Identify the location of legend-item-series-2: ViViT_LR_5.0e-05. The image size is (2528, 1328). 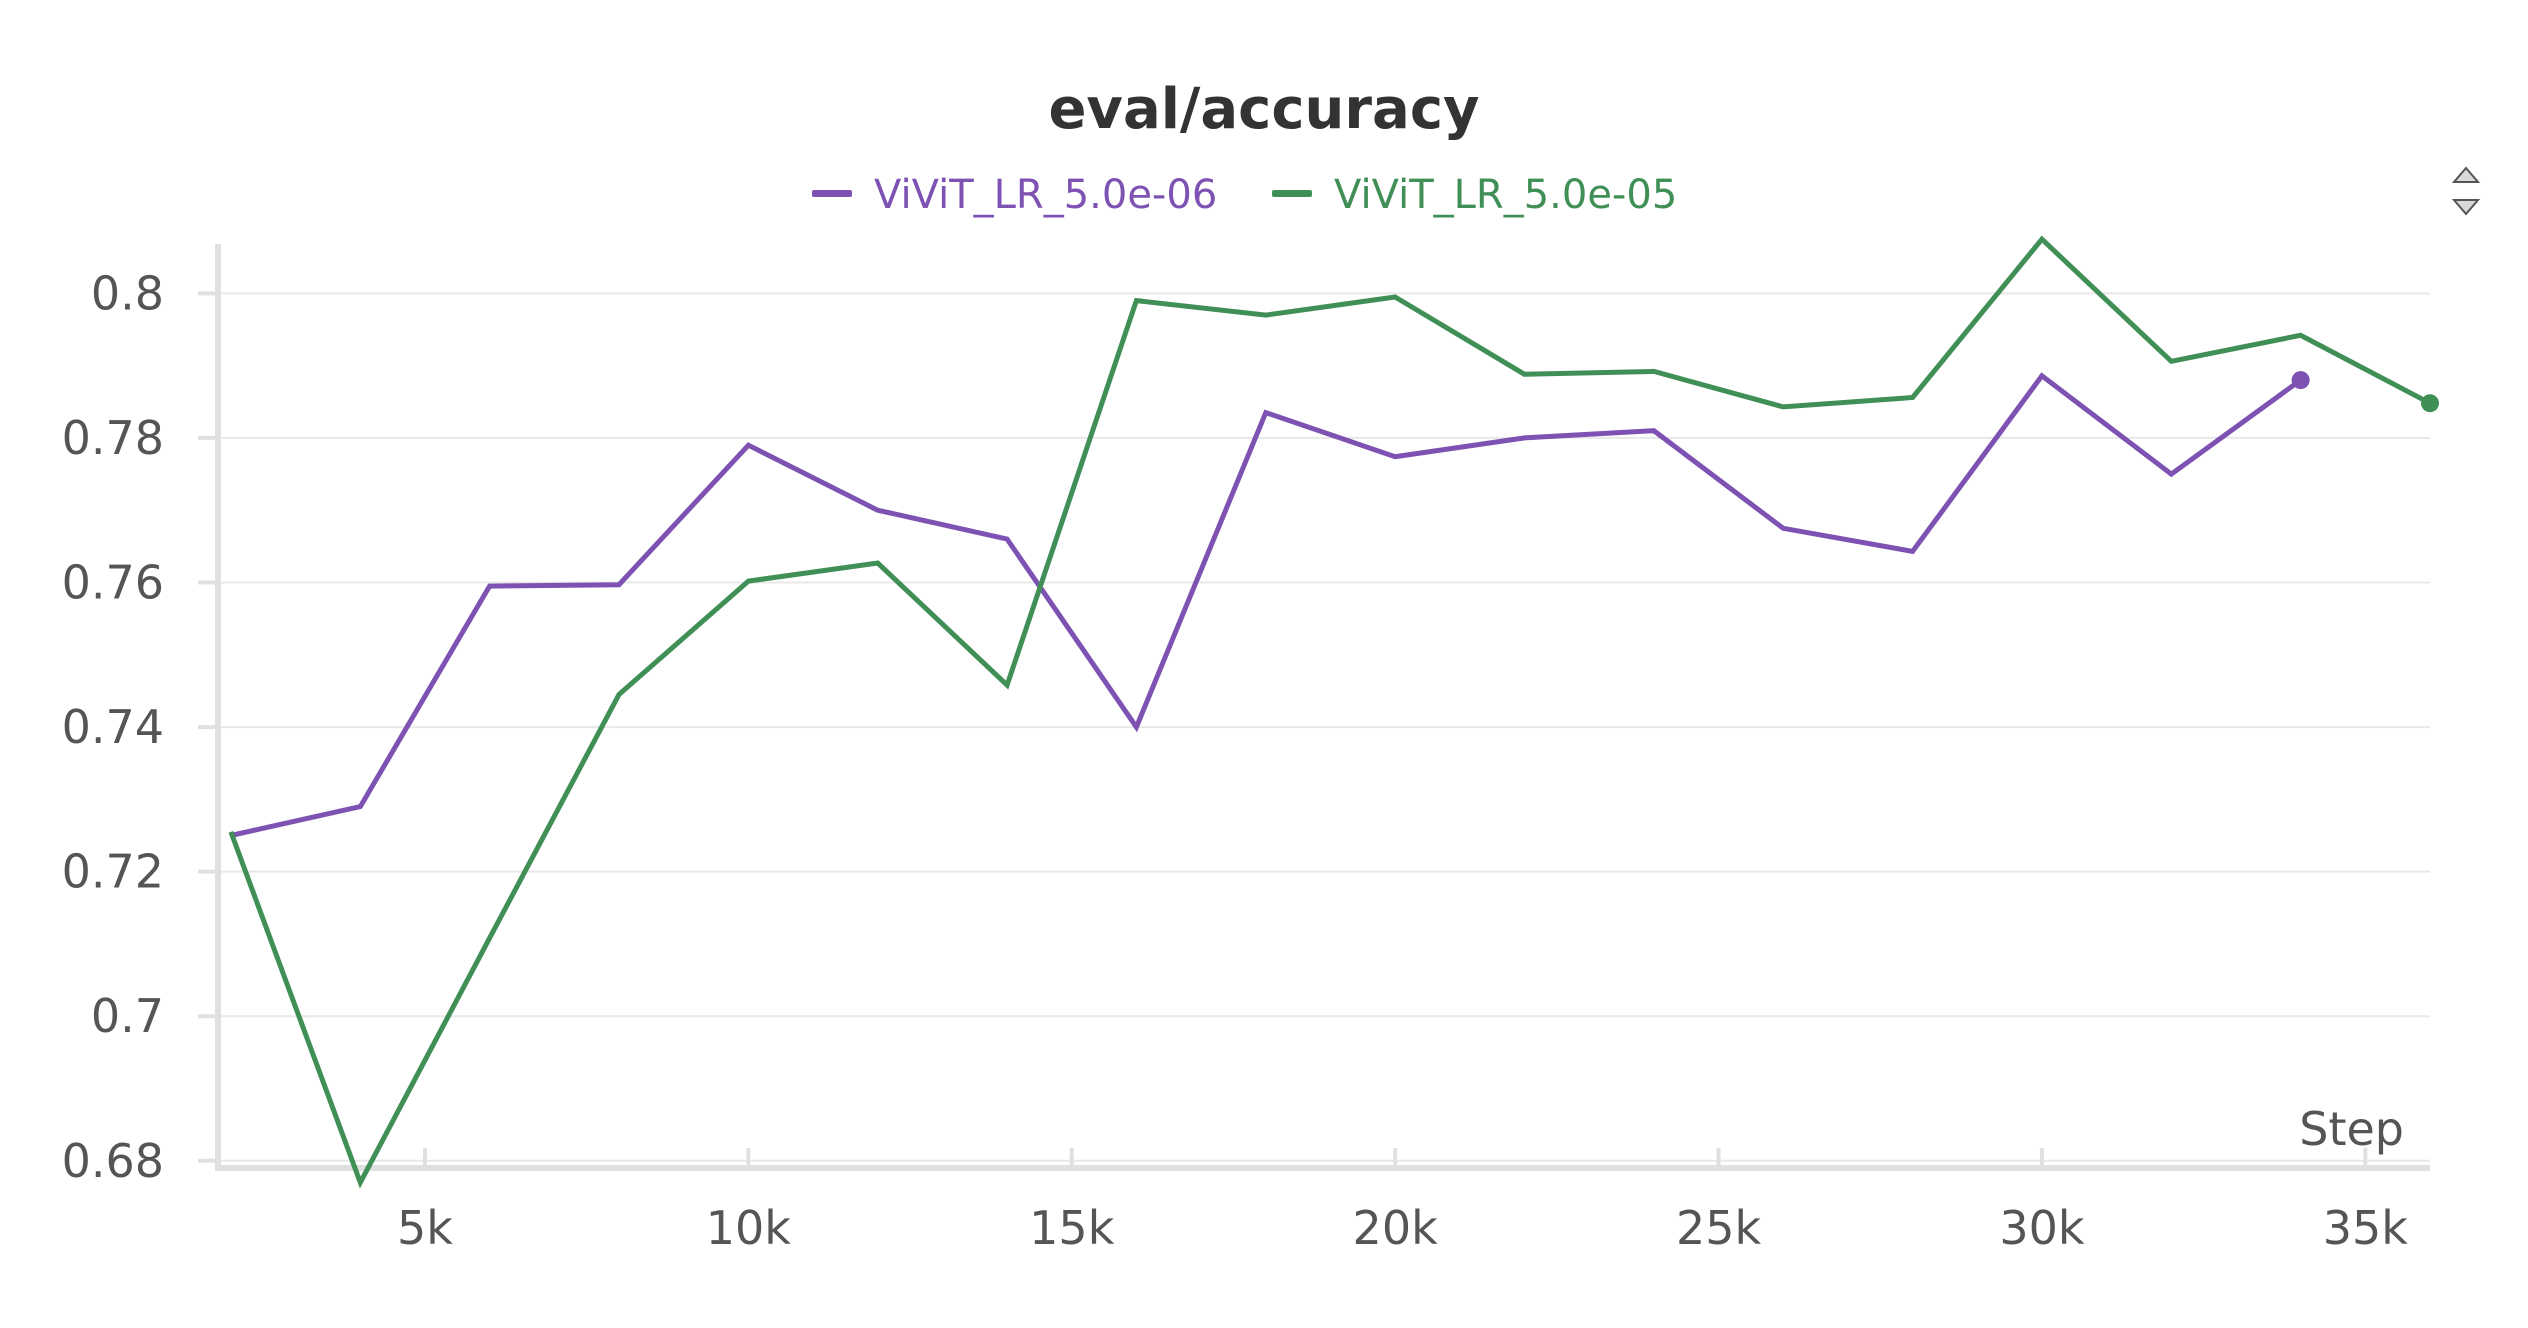
(1474, 195).